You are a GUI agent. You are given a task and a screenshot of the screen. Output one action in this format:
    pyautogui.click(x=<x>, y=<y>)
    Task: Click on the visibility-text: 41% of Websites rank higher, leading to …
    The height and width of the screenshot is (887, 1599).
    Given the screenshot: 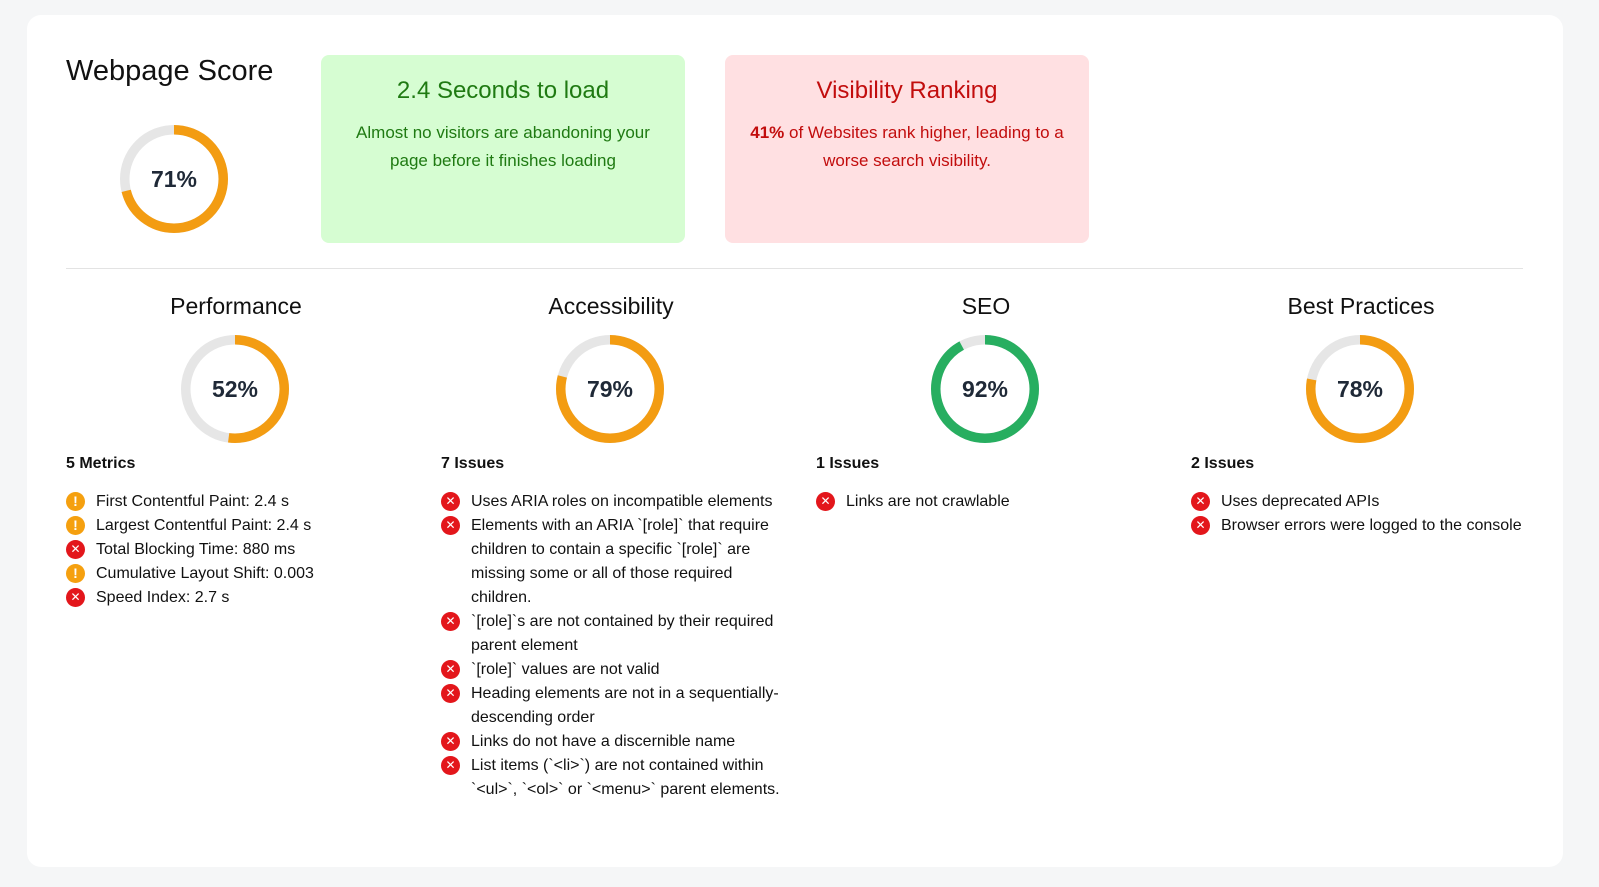 What is the action you would take?
    pyautogui.click(x=907, y=147)
    